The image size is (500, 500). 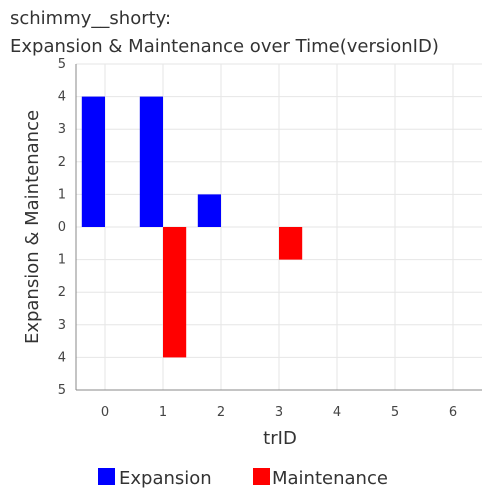 I want to click on legend-label-expansion: Expansion, so click(x=165, y=478).